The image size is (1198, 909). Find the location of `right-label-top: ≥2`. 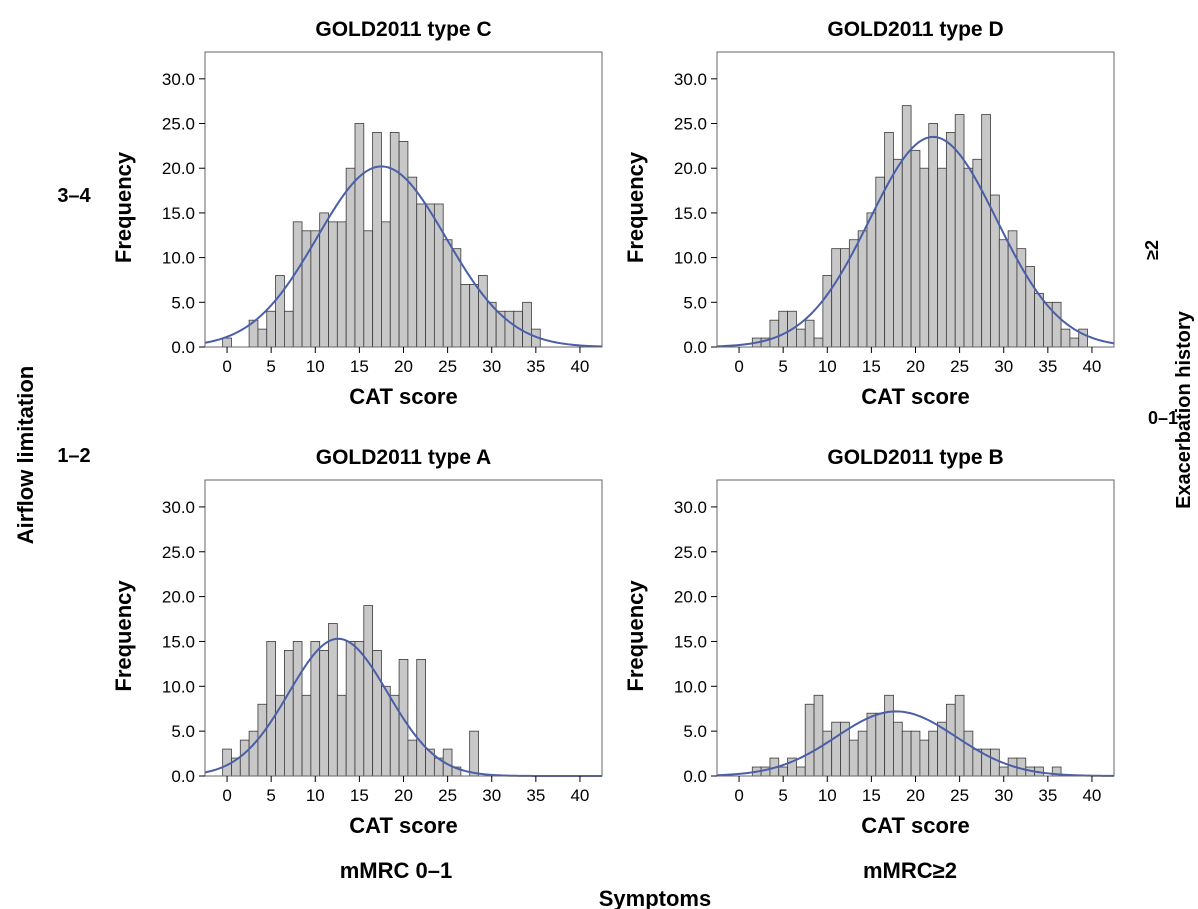

right-label-top: ≥2 is located at coordinates (1152, 250).